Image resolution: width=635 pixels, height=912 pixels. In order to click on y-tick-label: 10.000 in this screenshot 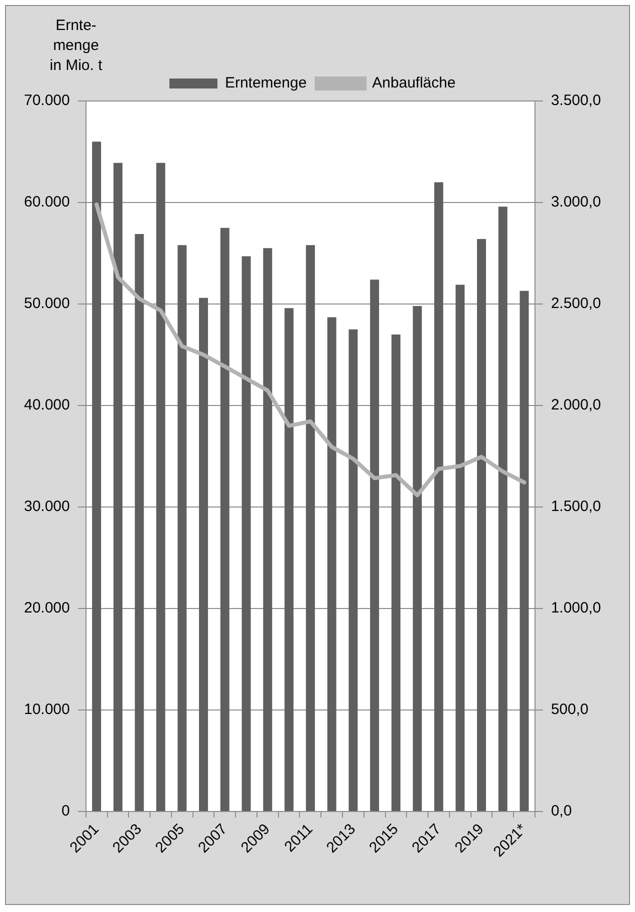, I will do `click(47, 709)`.